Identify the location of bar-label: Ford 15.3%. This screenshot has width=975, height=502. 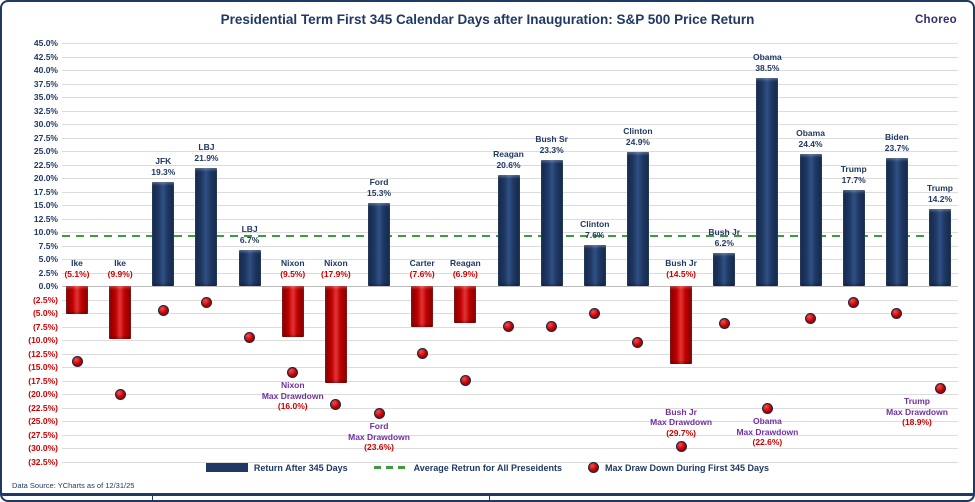
(379, 188).